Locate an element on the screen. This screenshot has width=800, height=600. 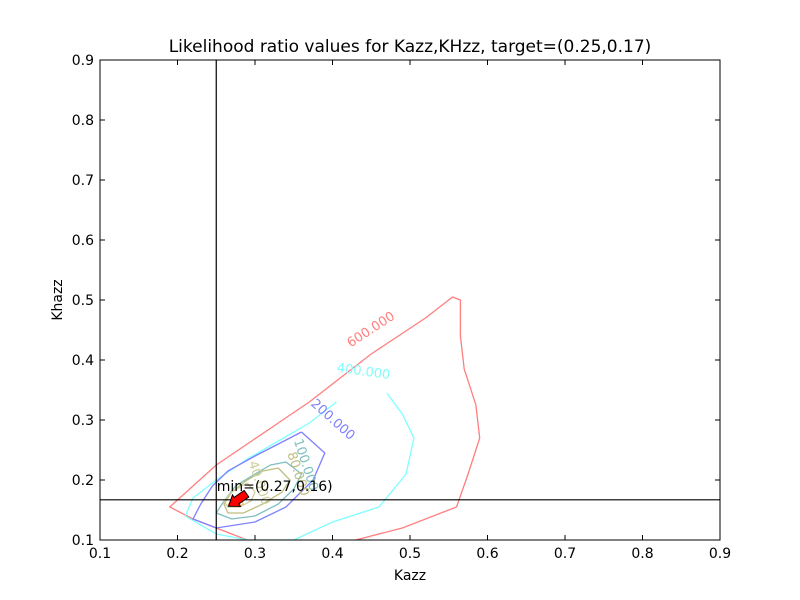
x-tick-label: 0.8 is located at coordinates (642, 554).